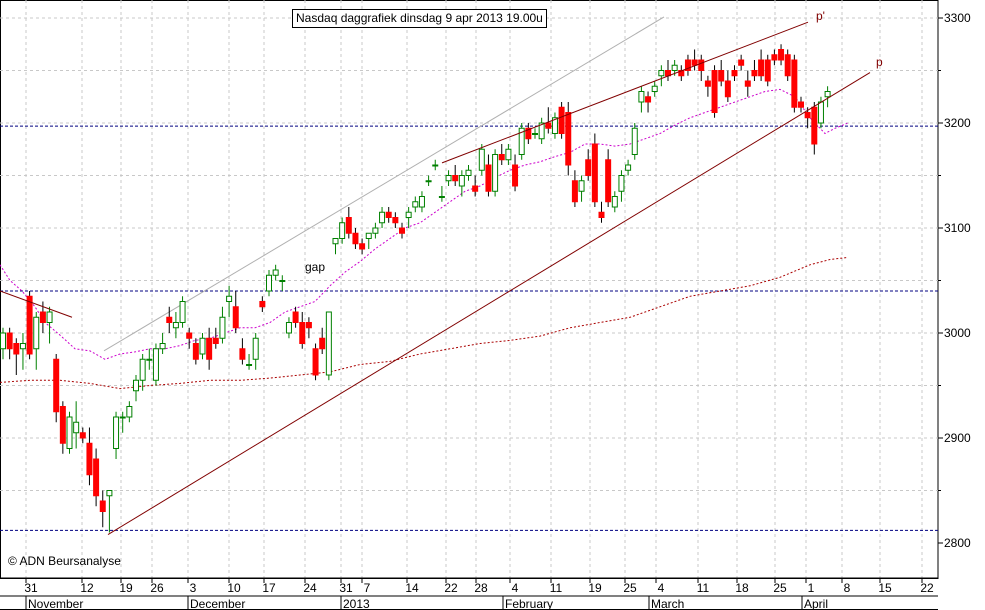 This screenshot has width=985, height=610. What do you see at coordinates (816, 603) in the screenshot?
I see `month-label: April` at bounding box center [816, 603].